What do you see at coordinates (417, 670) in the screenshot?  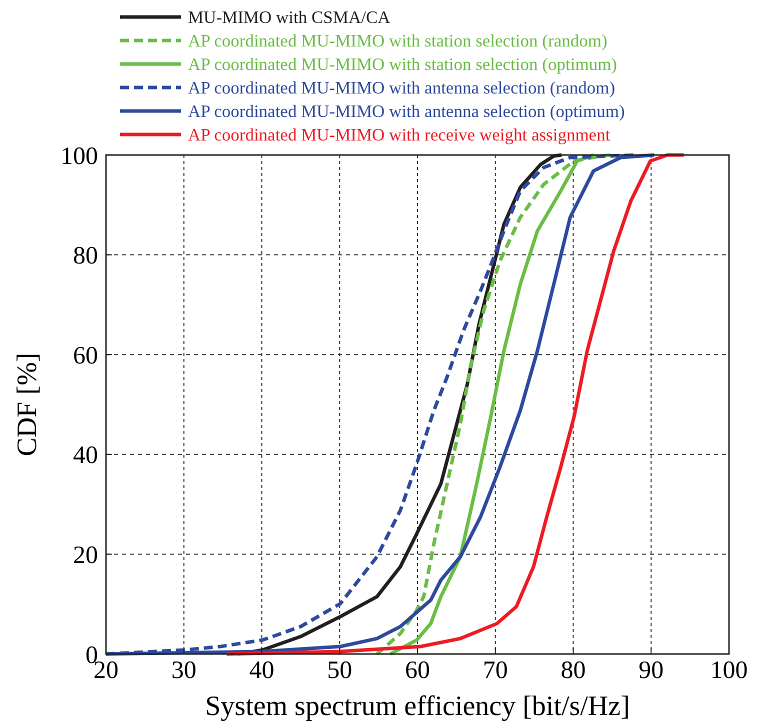 I see `x-tick-label: 60` at bounding box center [417, 670].